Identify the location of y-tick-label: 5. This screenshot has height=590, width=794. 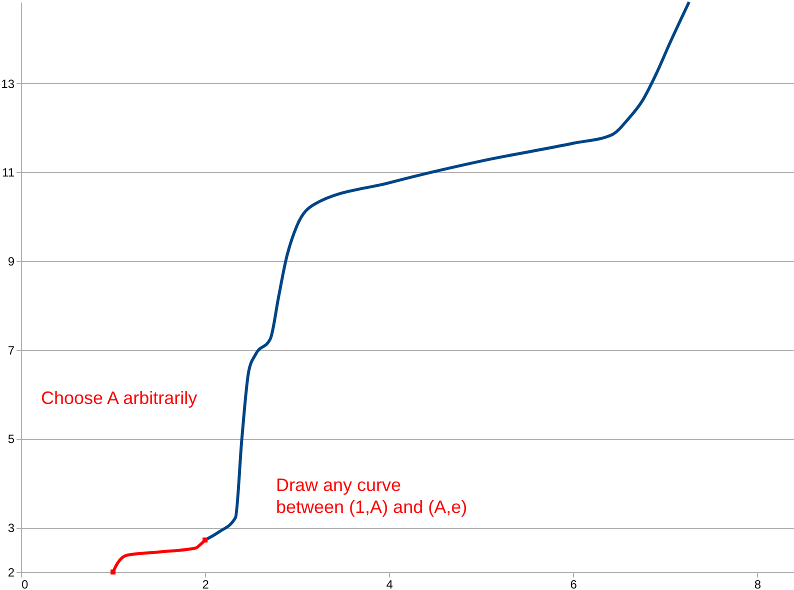
(11, 439).